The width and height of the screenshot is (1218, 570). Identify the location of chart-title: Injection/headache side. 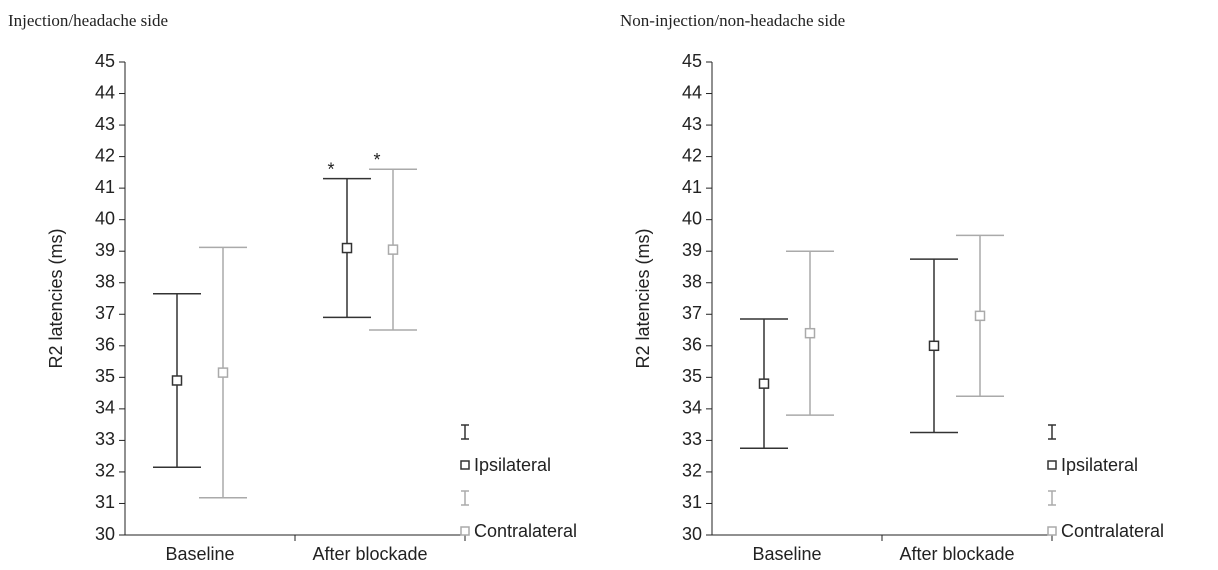
(88, 20).